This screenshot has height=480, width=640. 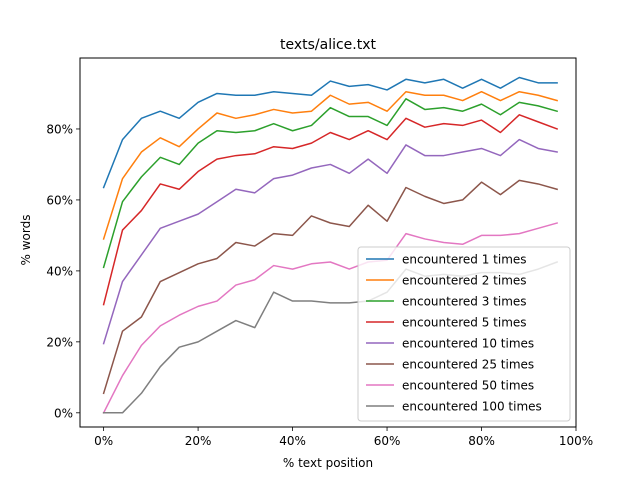 What do you see at coordinates (464, 323) in the screenshot?
I see `legend-label-3: encountered 5 times` at bounding box center [464, 323].